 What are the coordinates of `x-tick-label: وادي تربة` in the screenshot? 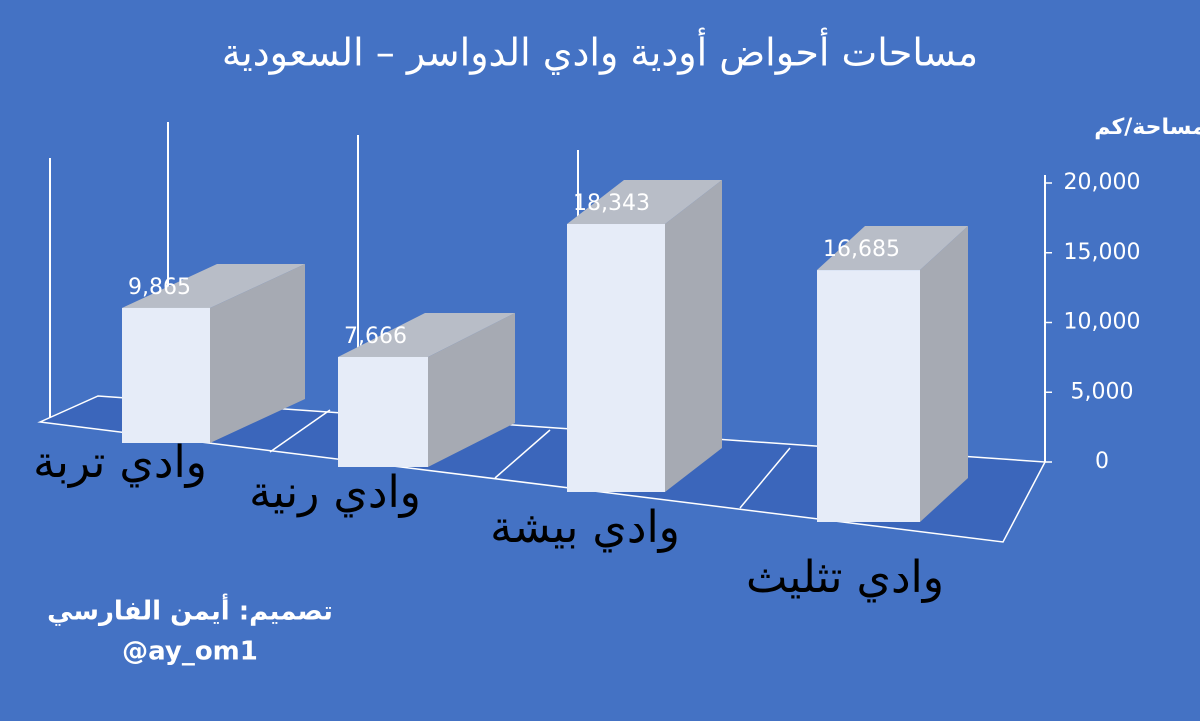 It's located at (120, 462).